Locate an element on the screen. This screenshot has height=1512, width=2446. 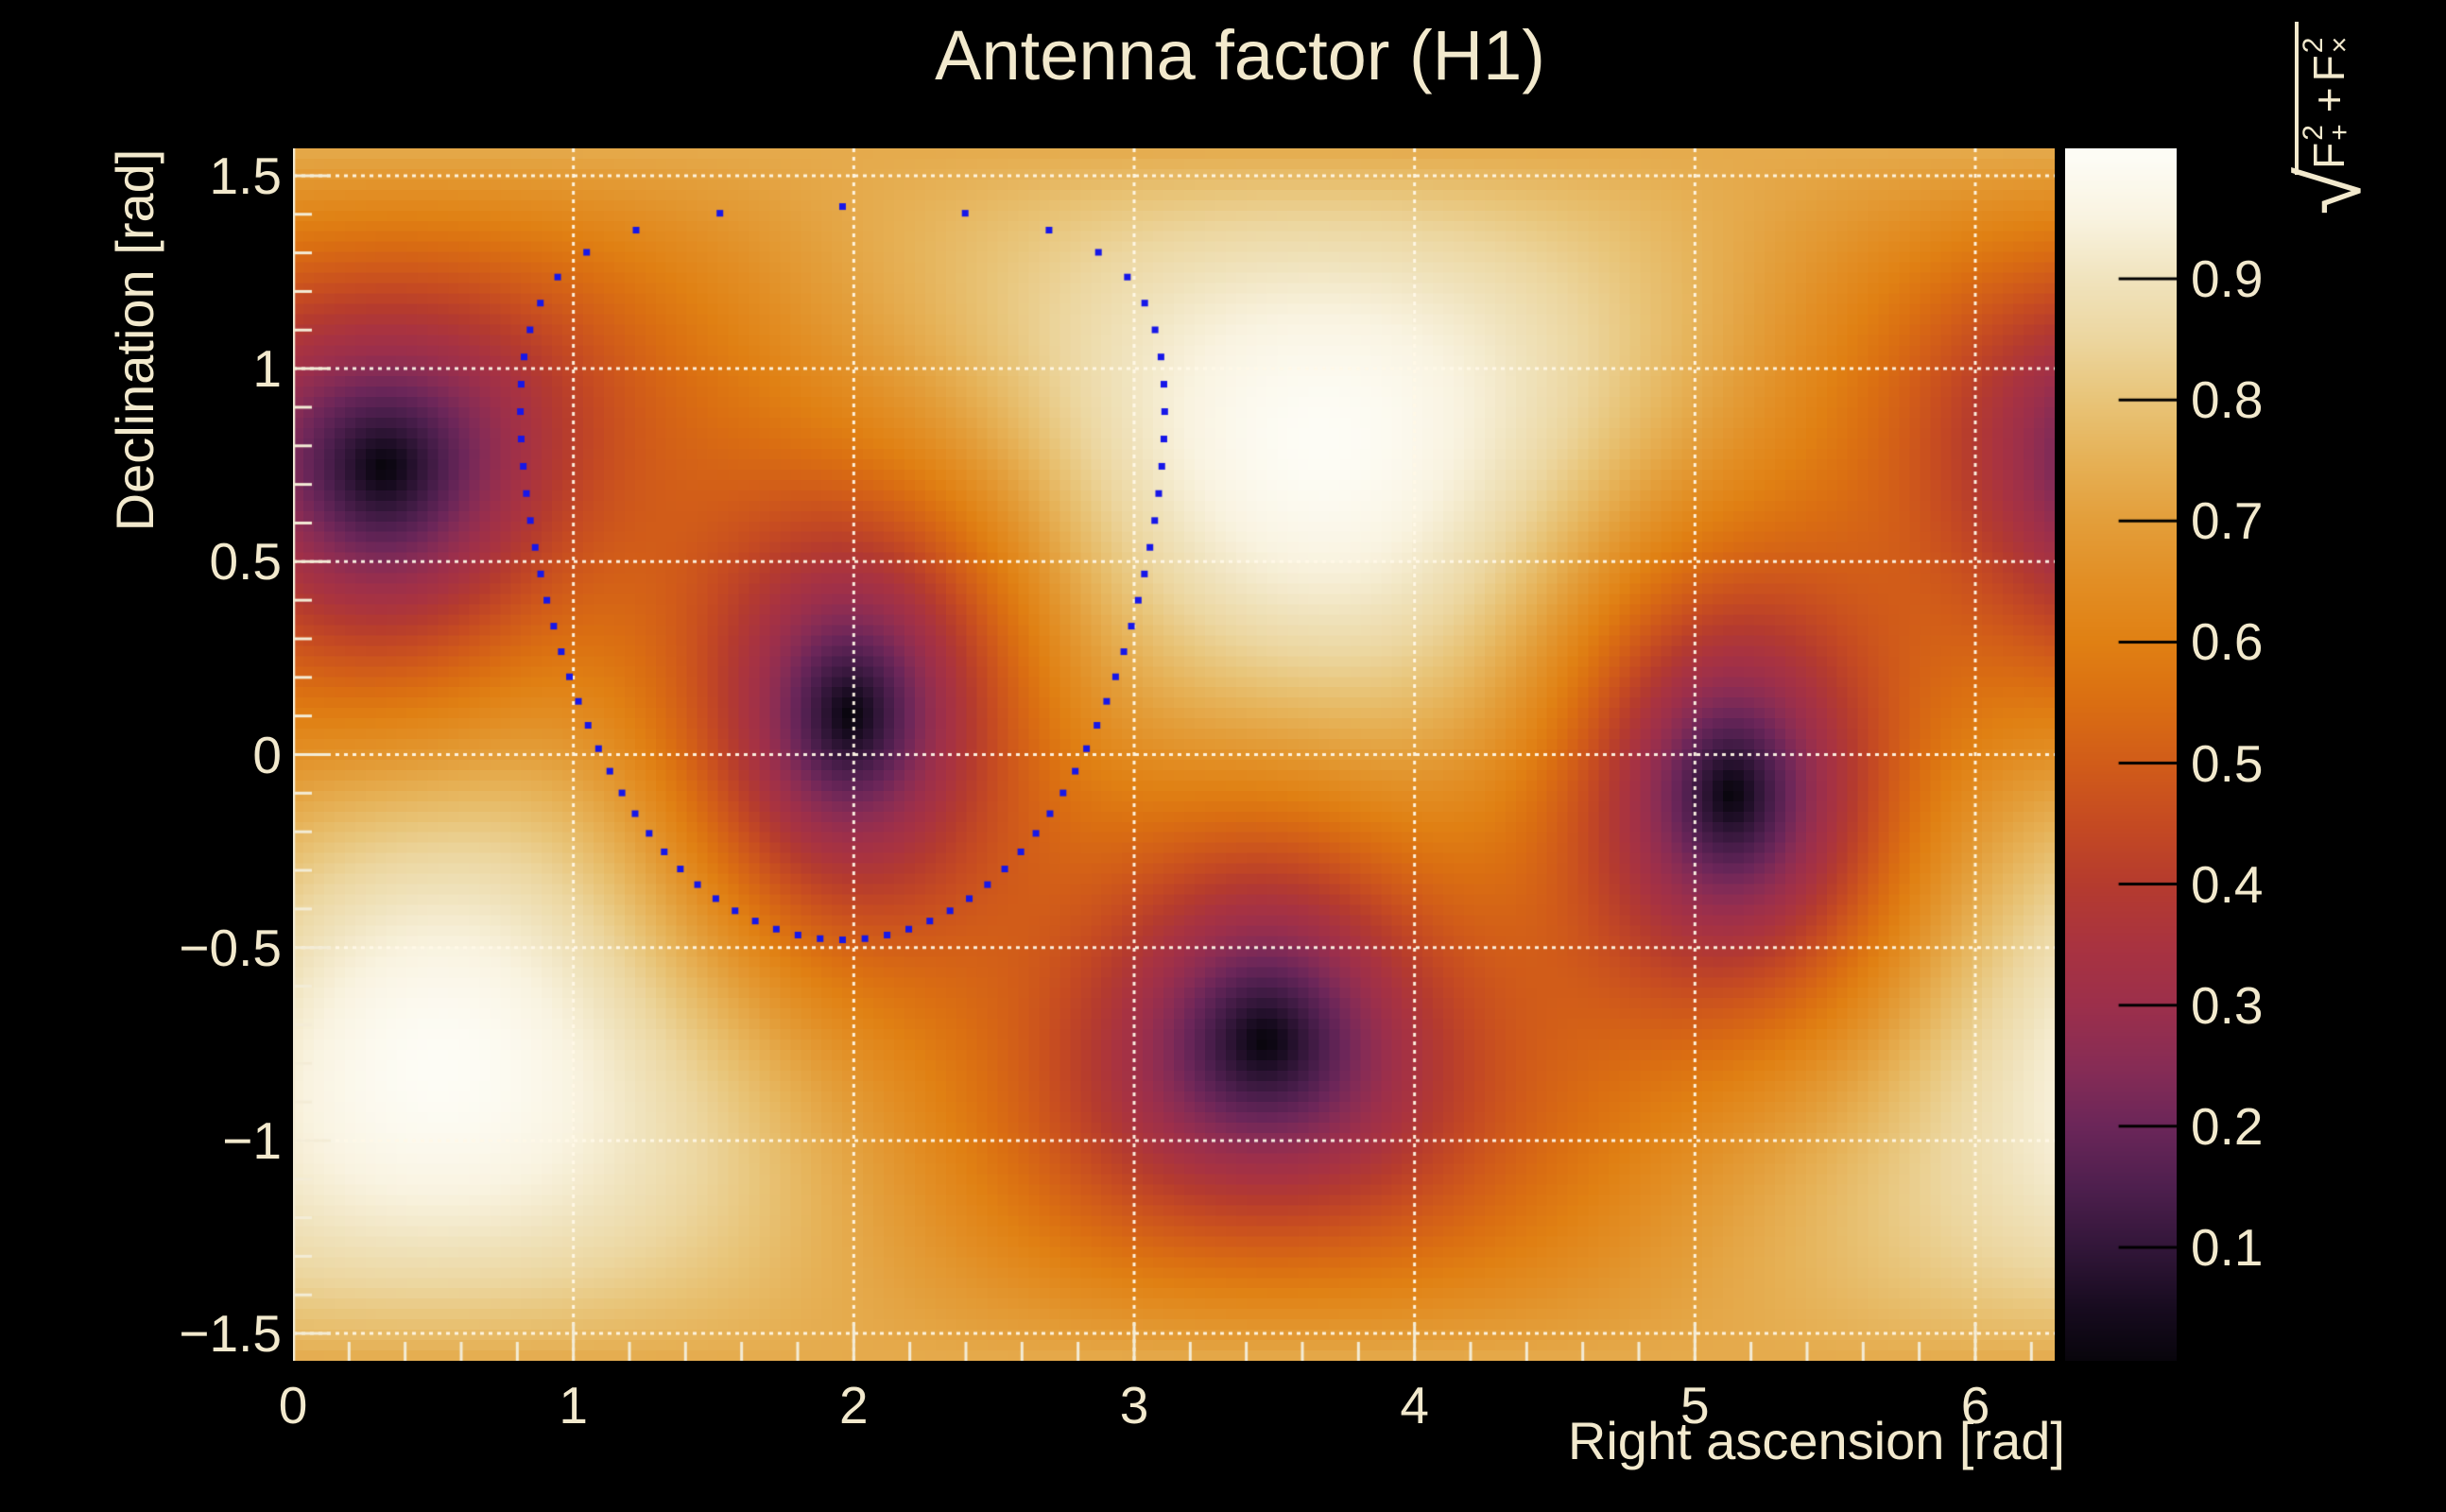
formula-sup-2: 2 is located at coordinates (2313, 133).